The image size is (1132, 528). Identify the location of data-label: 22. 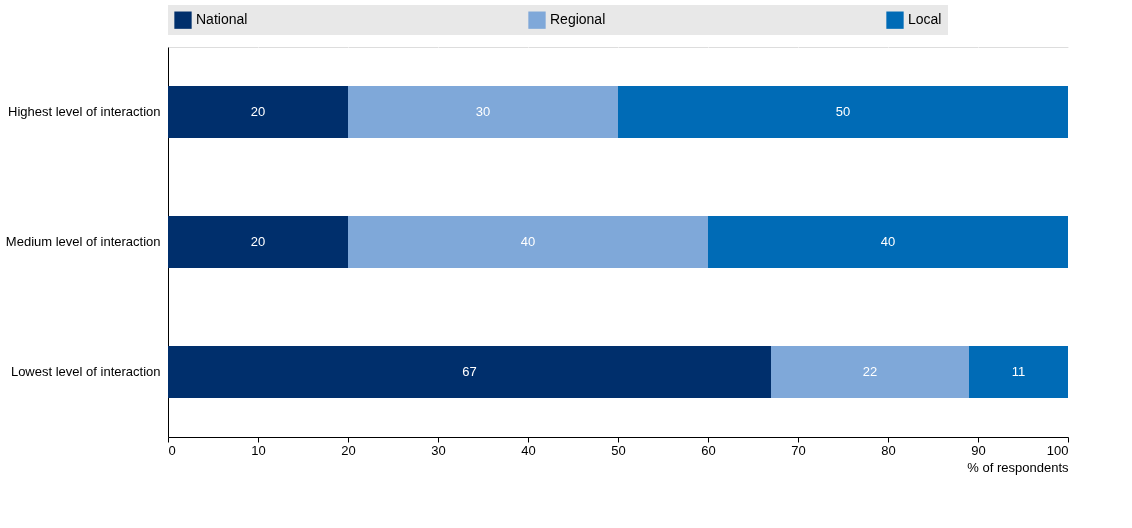
(870, 371).